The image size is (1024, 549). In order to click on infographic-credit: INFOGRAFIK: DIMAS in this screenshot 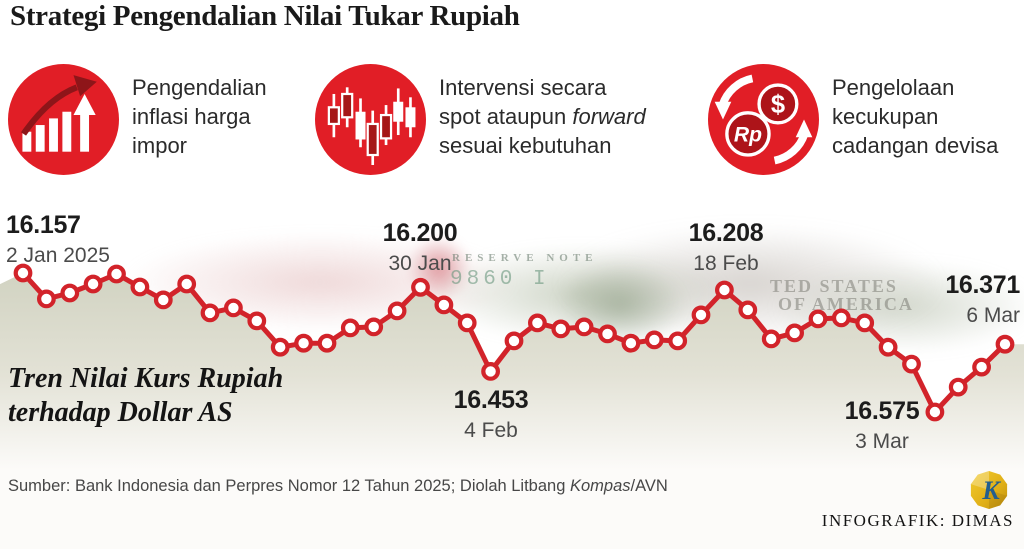, I will do `click(917, 520)`.